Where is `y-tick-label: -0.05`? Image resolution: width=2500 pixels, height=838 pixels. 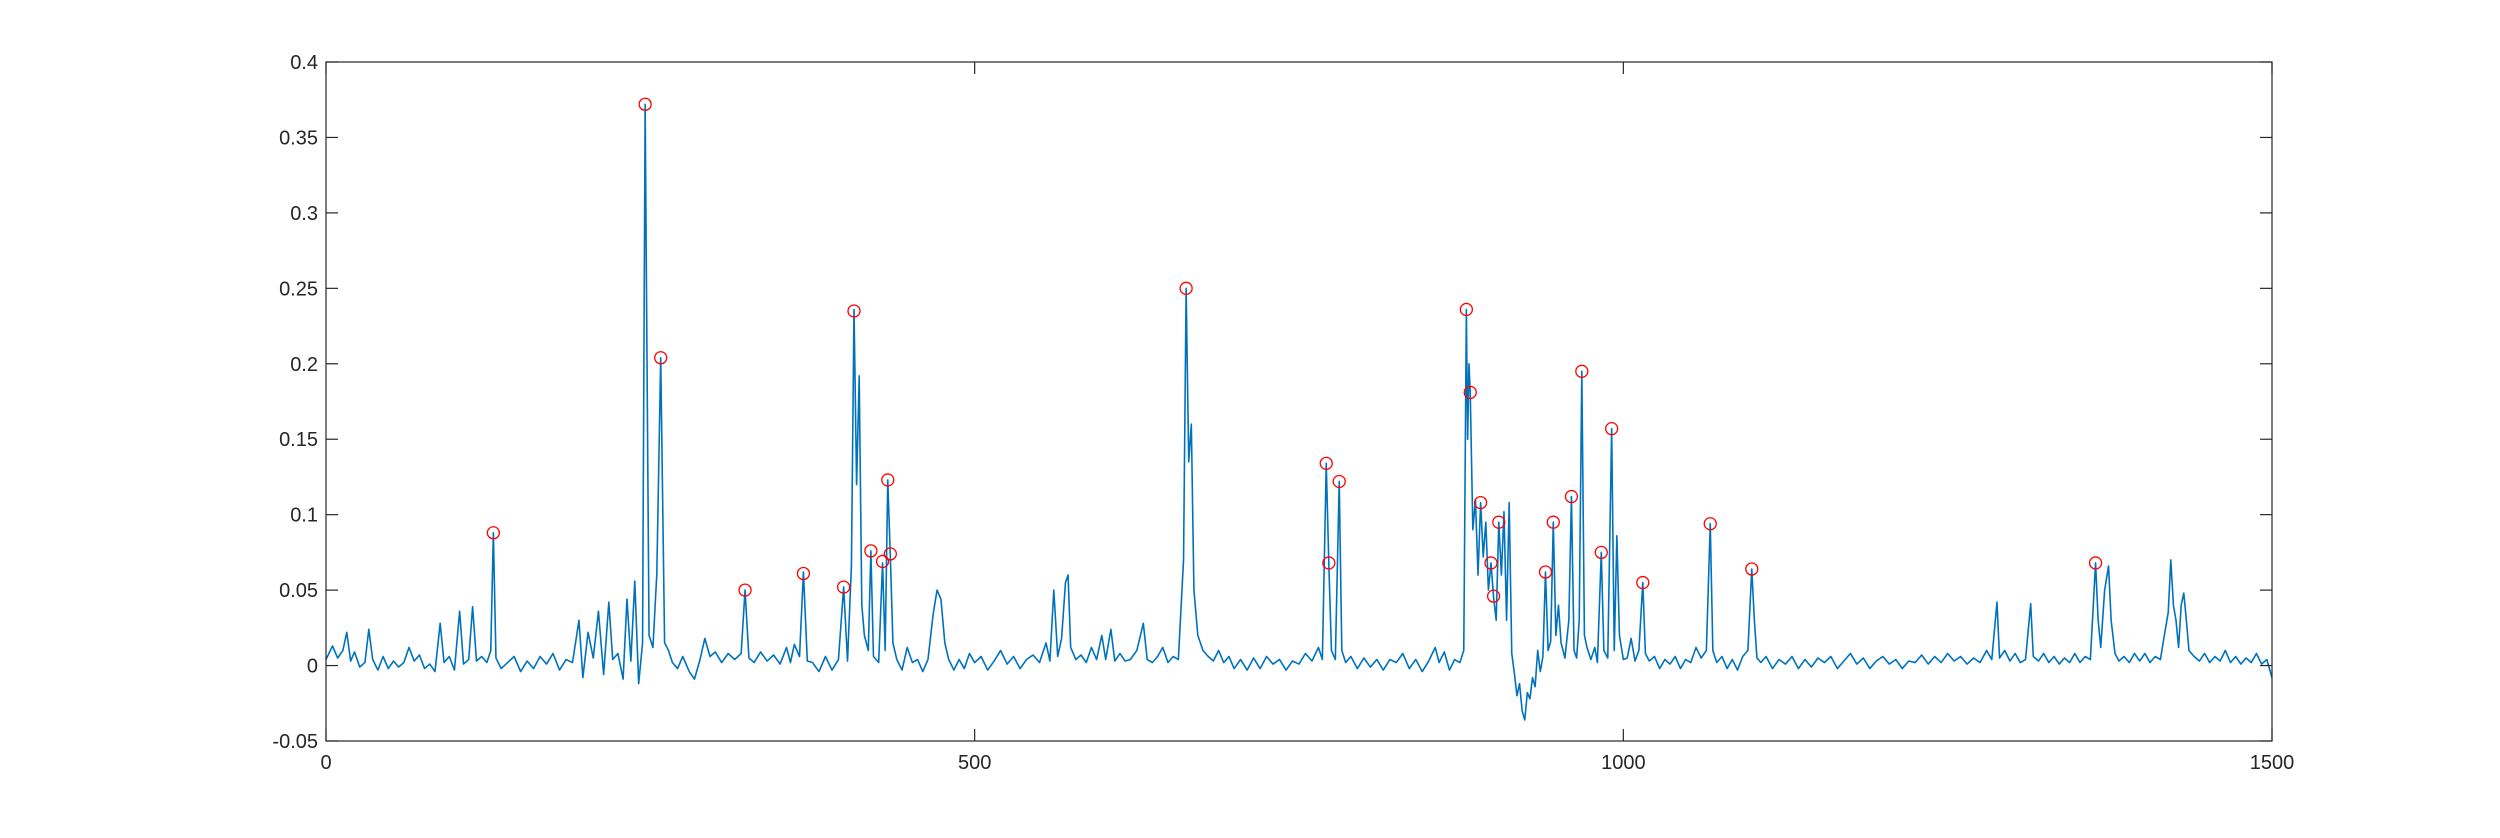
y-tick-label: -0.05 is located at coordinates (295, 742).